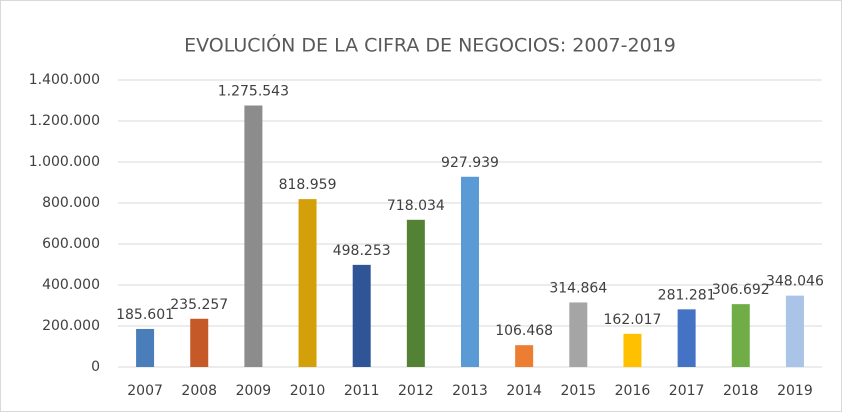  What do you see at coordinates (795, 282) in the screenshot?
I see `value-label: 348.046` at bounding box center [795, 282].